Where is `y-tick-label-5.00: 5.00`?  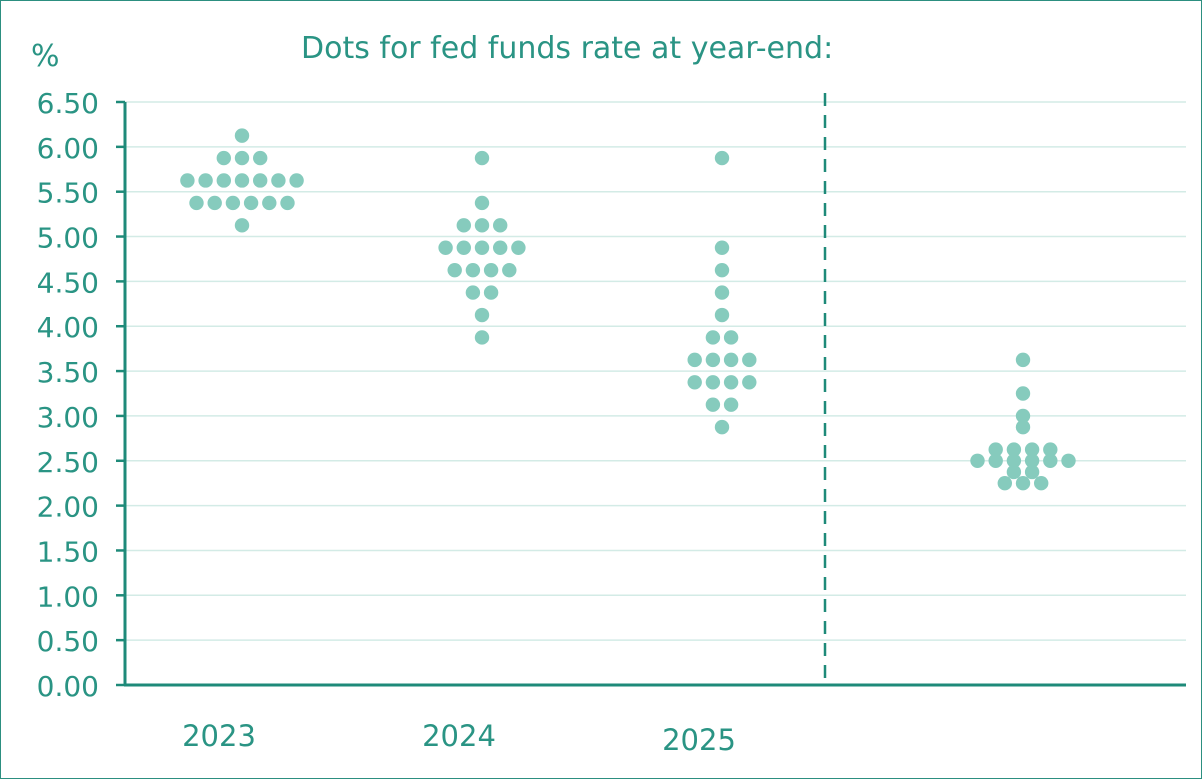 y-tick-label-5.00: 5.00 is located at coordinates (68, 238).